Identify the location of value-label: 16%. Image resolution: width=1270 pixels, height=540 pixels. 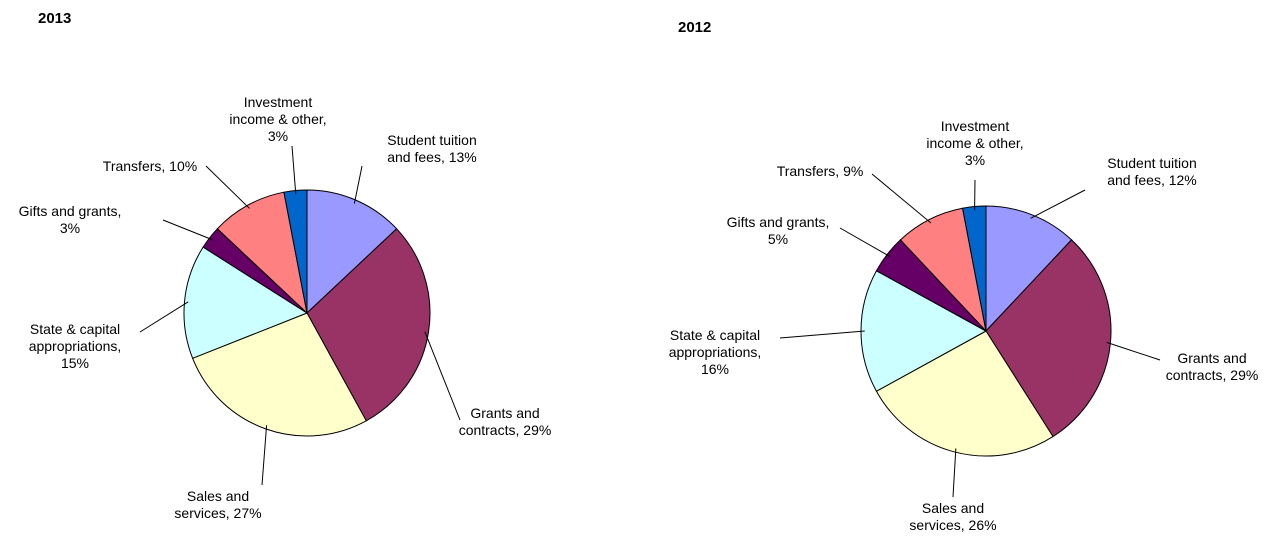
(715, 369).